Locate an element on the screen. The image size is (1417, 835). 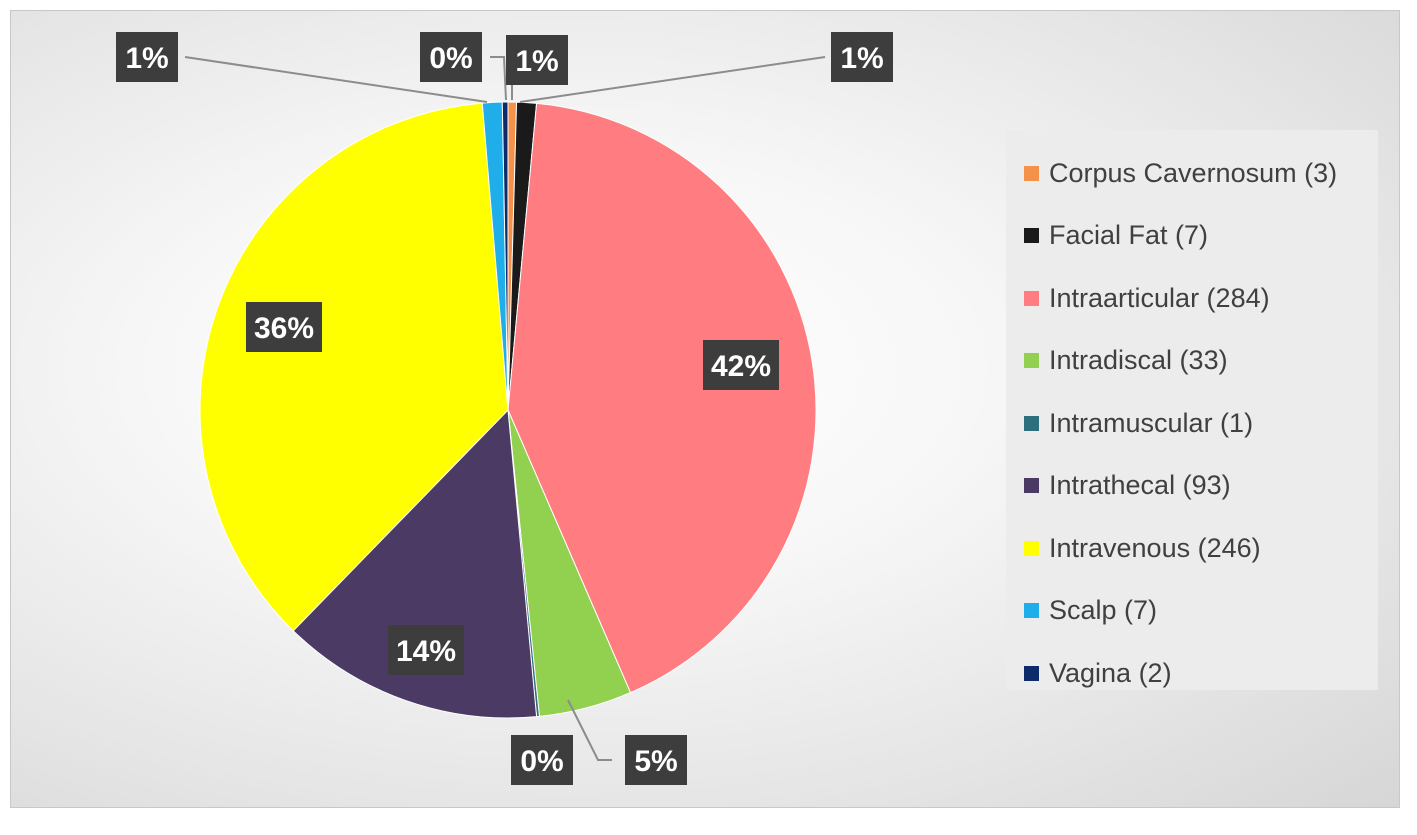
pie-slice-intravenous is located at coordinates (354, 367).